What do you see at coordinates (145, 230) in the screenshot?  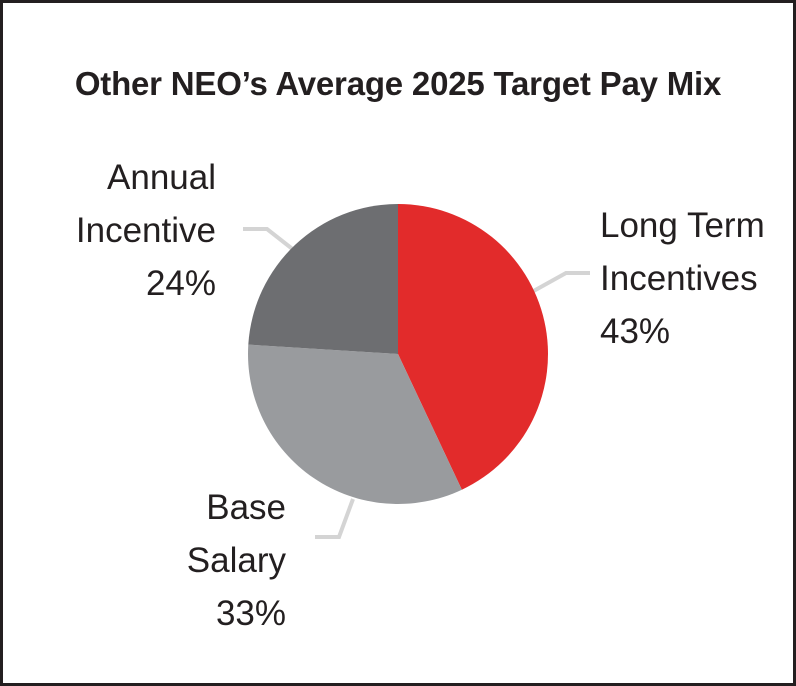 I see `slice-label-line: Incentive` at bounding box center [145, 230].